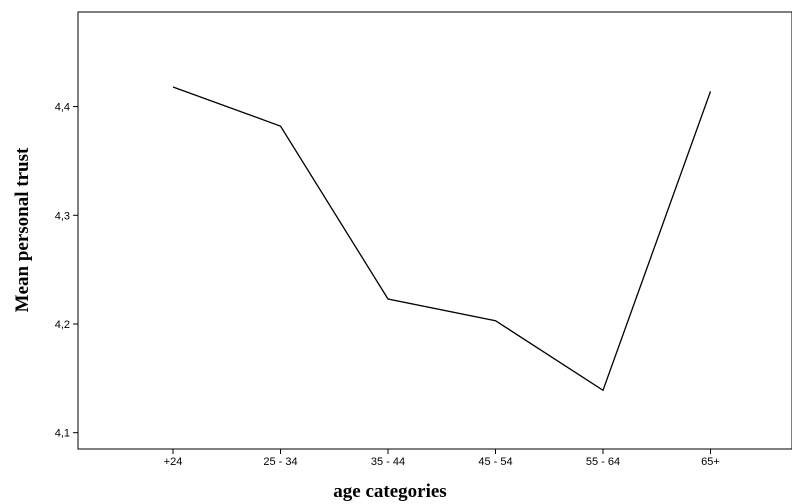 This screenshot has height=504, width=792. I want to click on x-tick-label: 55 - 64, so click(603, 462).